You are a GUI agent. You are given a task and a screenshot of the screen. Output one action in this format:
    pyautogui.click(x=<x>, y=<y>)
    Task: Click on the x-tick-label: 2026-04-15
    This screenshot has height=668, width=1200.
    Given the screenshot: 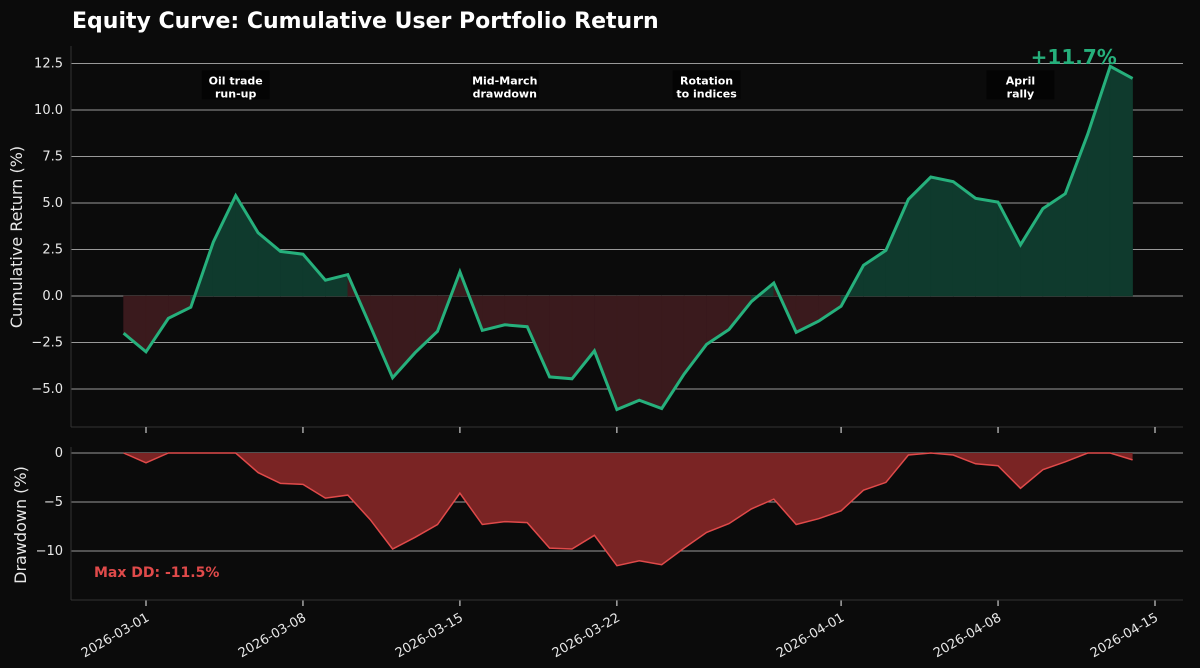 What is the action you would take?
    pyautogui.click(x=1124, y=635)
    